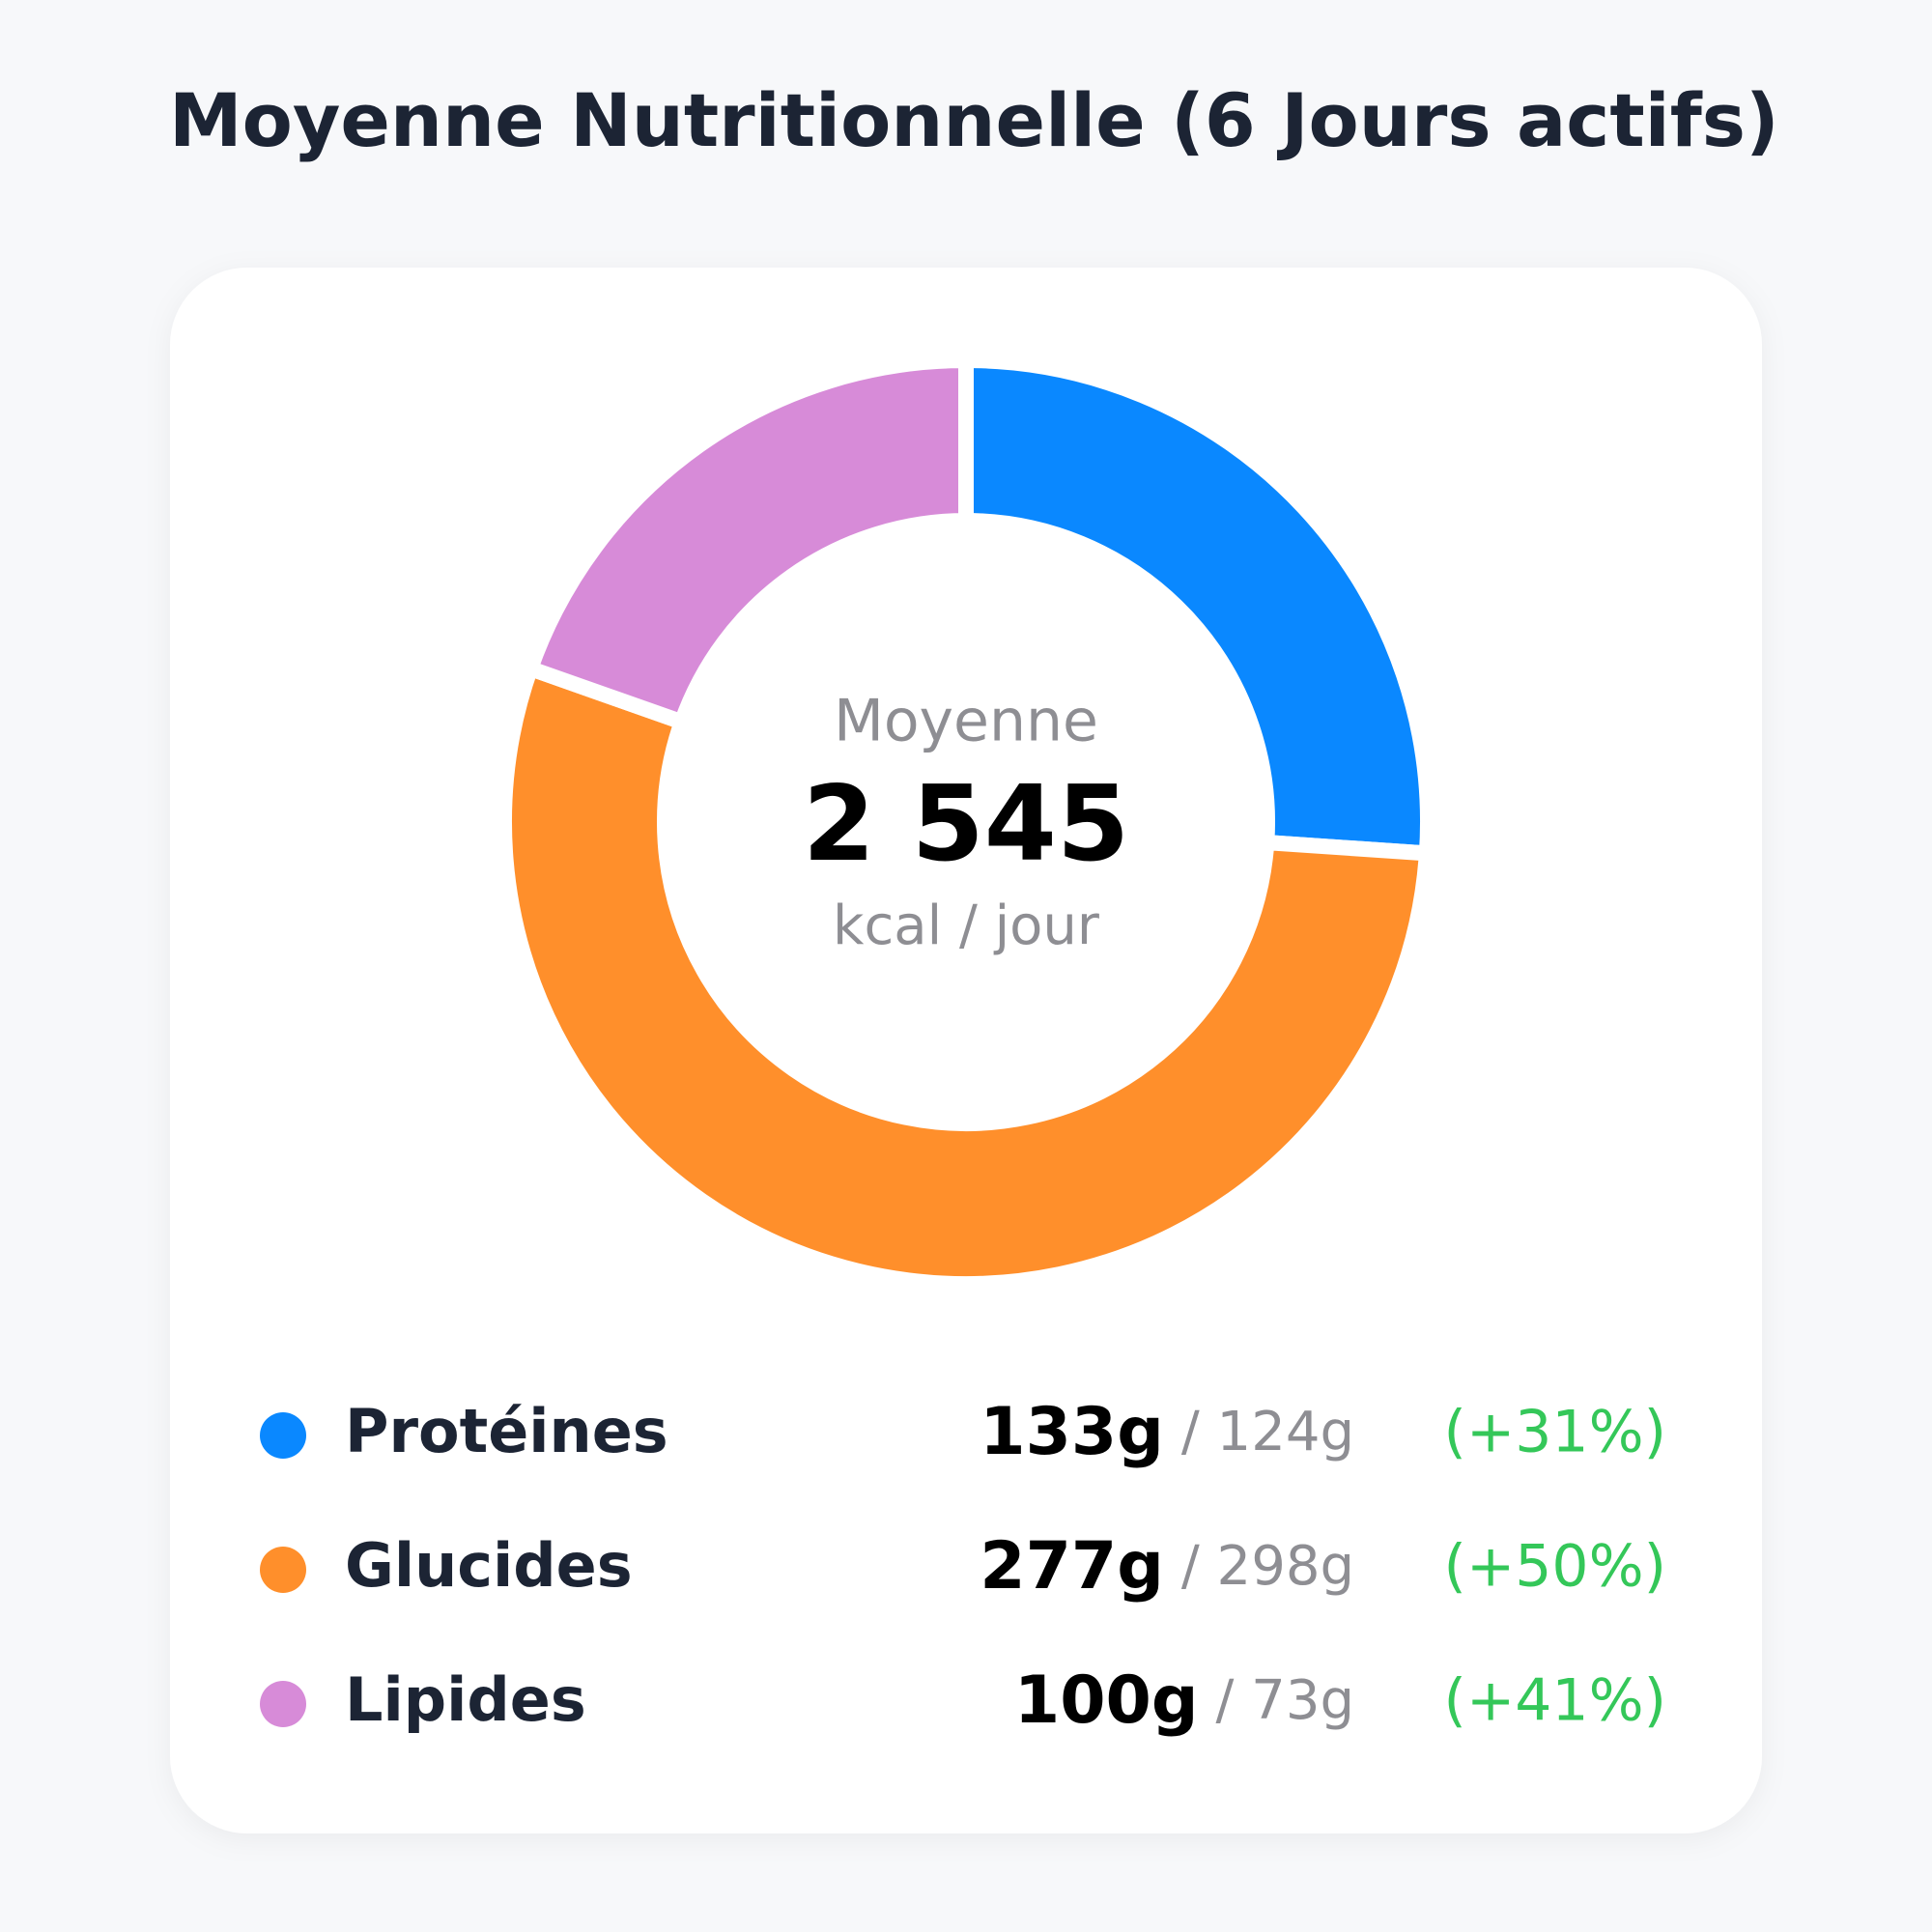 The image size is (1932, 1932). Describe the element at coordinates (465, 1699) in the screenshot. I see `legend-label: Lipides` at that location.